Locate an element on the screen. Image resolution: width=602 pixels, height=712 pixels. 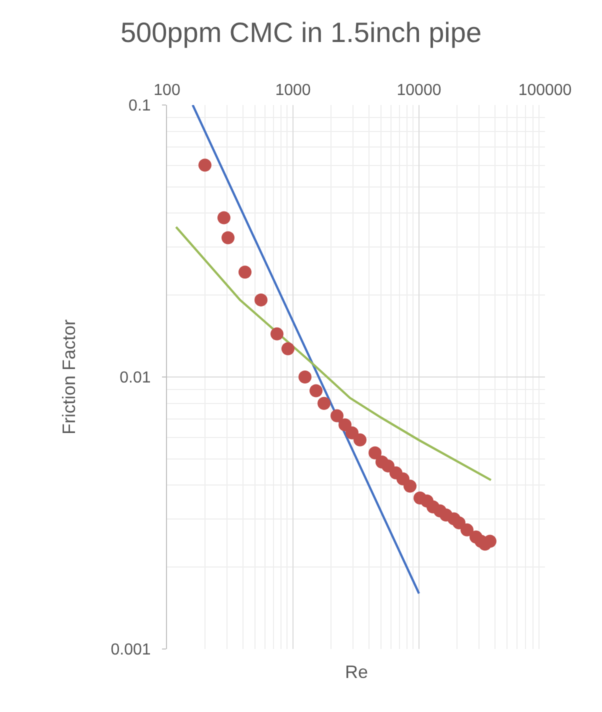
x-axis-title: Re is located at coordinates (356, 672).